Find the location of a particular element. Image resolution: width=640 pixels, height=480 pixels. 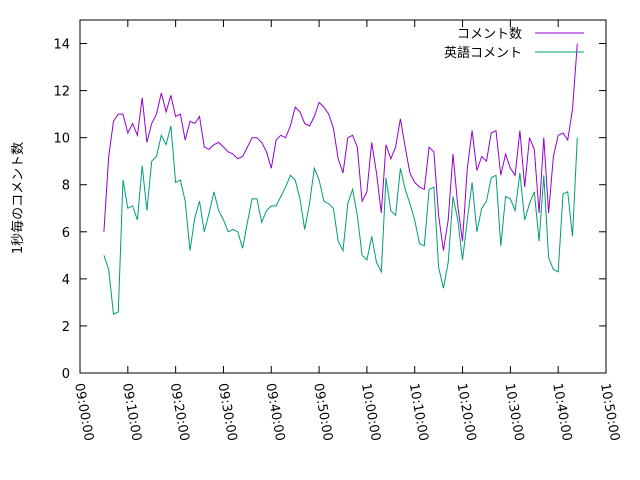

y-tick-label: 6 is located at coordinates (66, 233).